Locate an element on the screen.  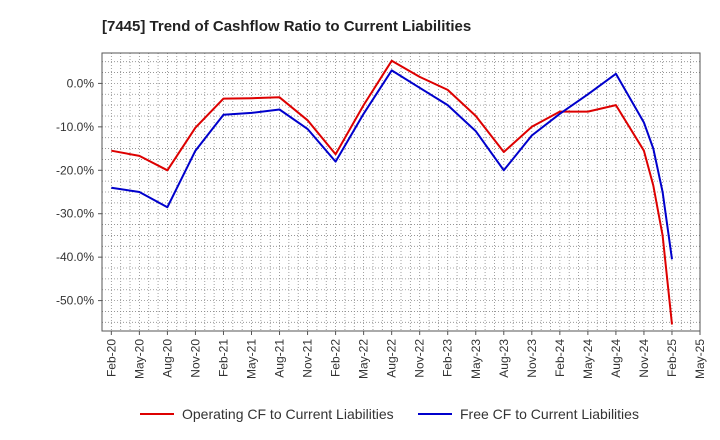
x-tick-label: Aug-21 is located at coordinates (280, 358).